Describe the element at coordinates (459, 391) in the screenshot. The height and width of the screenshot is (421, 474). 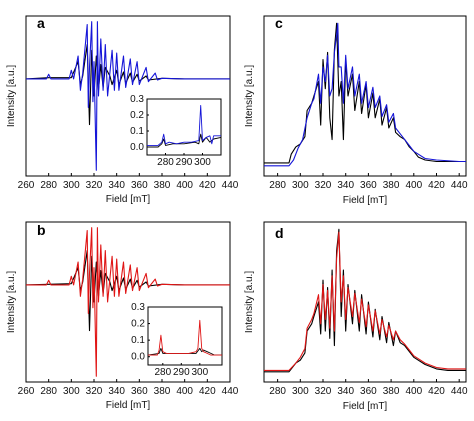
I see `panel-d-tick-label: 440` at that location.